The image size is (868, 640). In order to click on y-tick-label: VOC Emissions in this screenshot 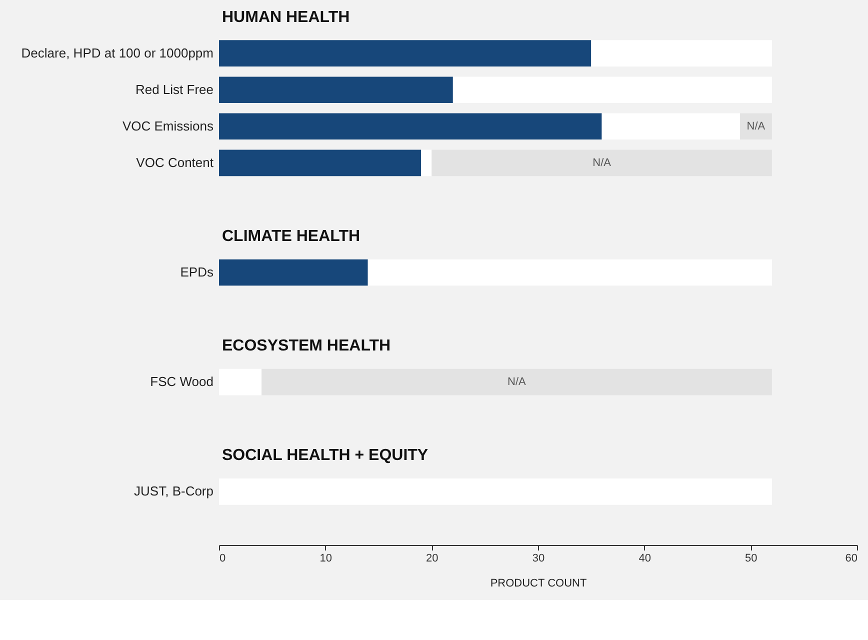, I will do `click(168, 126)`.